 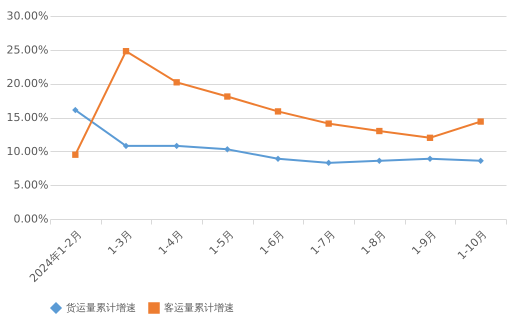 I want to click on y-tick-label: 15.00%, so click(x=27, y=117).